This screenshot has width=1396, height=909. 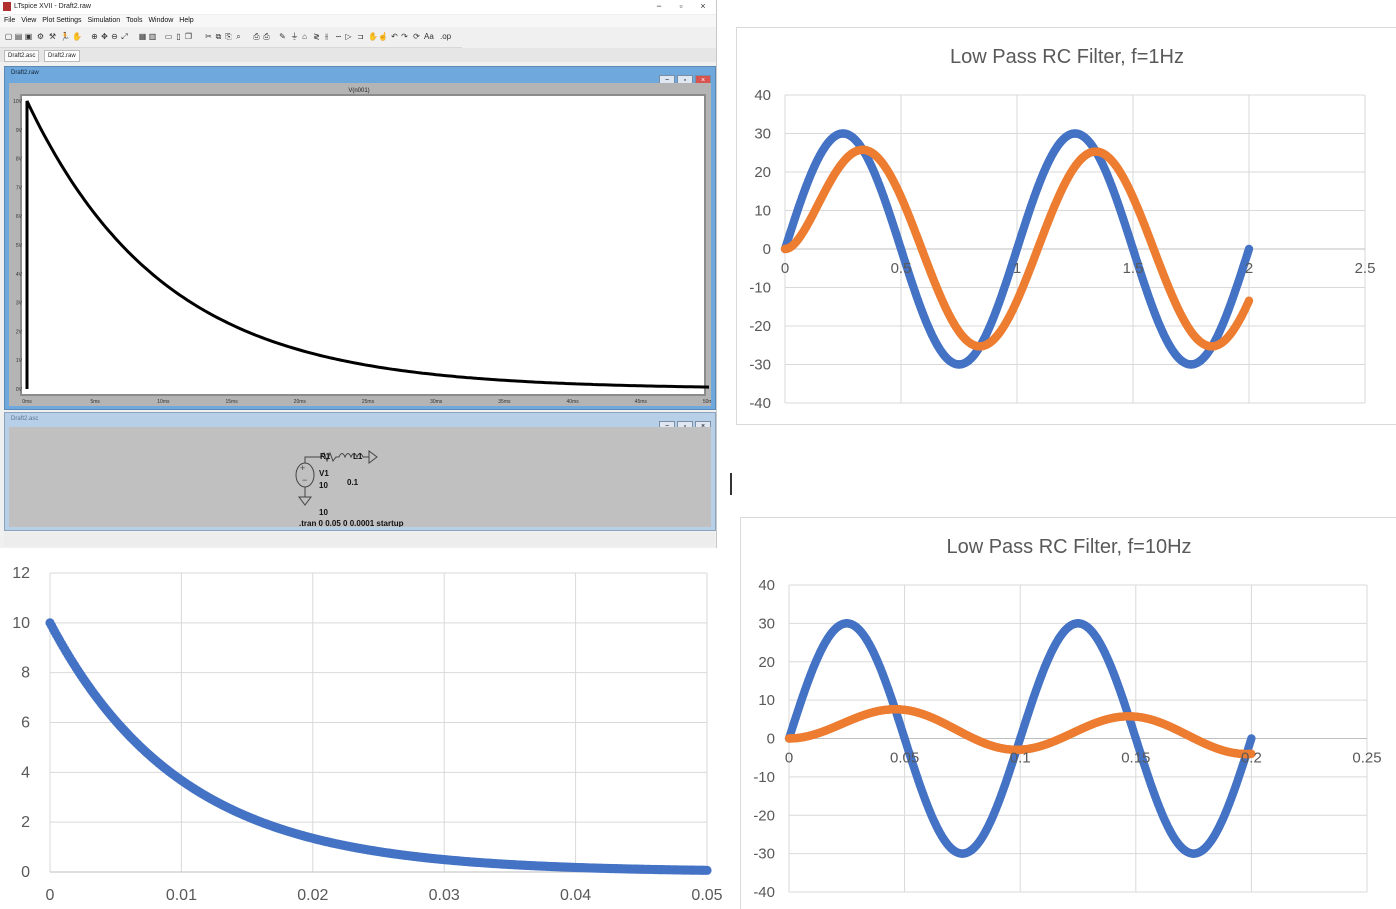 What do you see at coordinates (282, 36) in the screenshot?
I see `draw-wire-icon: ✎` at bounding box center [282, 36].